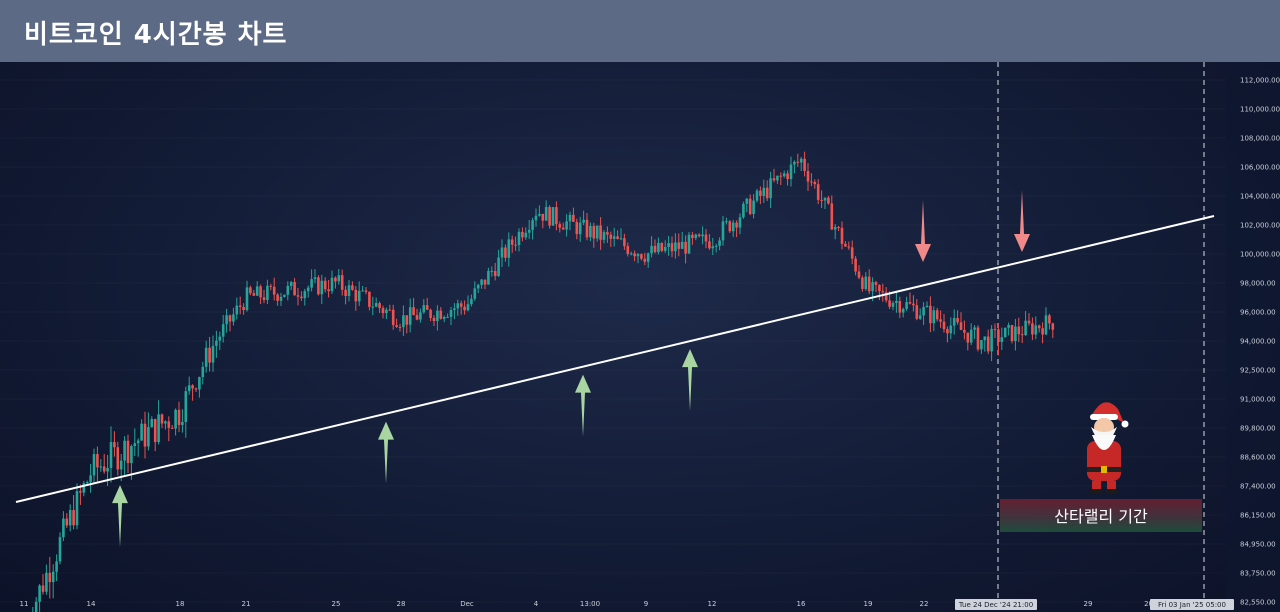 This screenshot has width=1280, height=612. Describe the element at coordinates (923, 231) in the screenshot. I see `resistance-arrow` at that location.